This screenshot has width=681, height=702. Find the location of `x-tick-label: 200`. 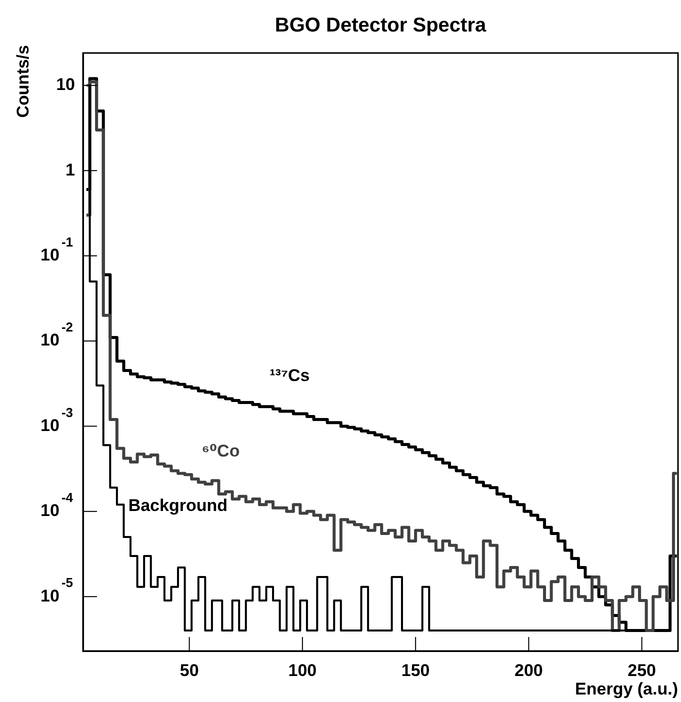

x-tick-label: 200 is located at coordinates (528, 670).